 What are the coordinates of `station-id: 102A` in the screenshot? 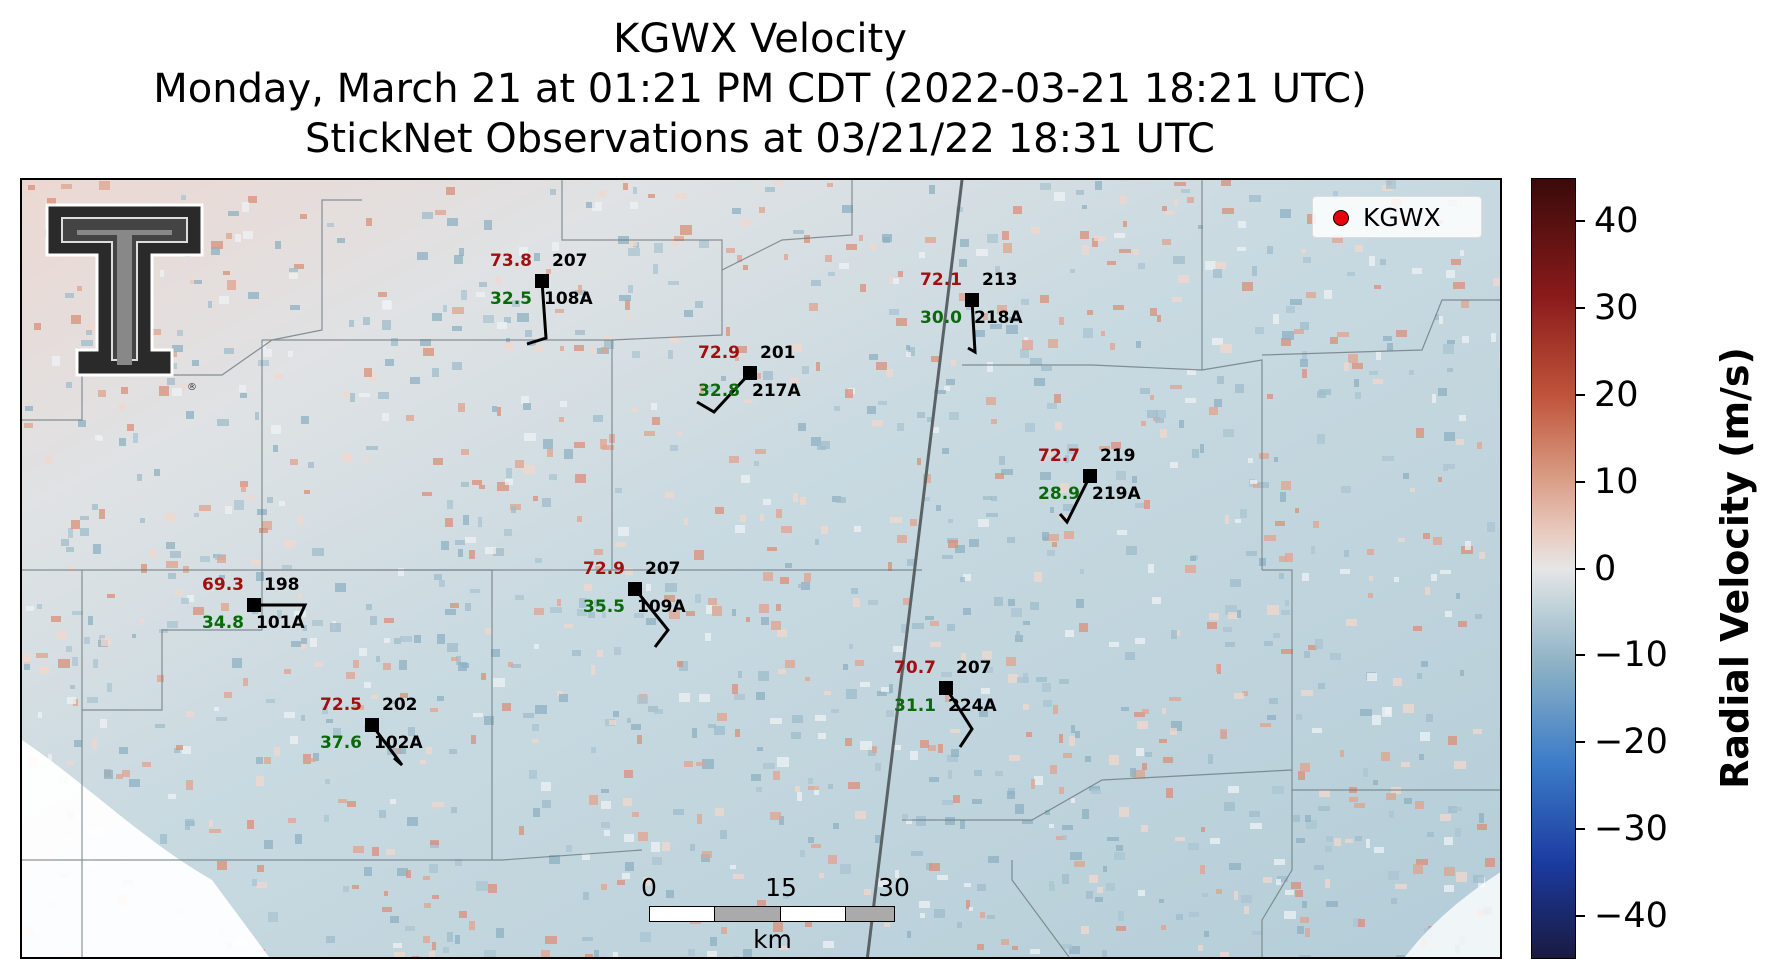 It's located at (398, 743).